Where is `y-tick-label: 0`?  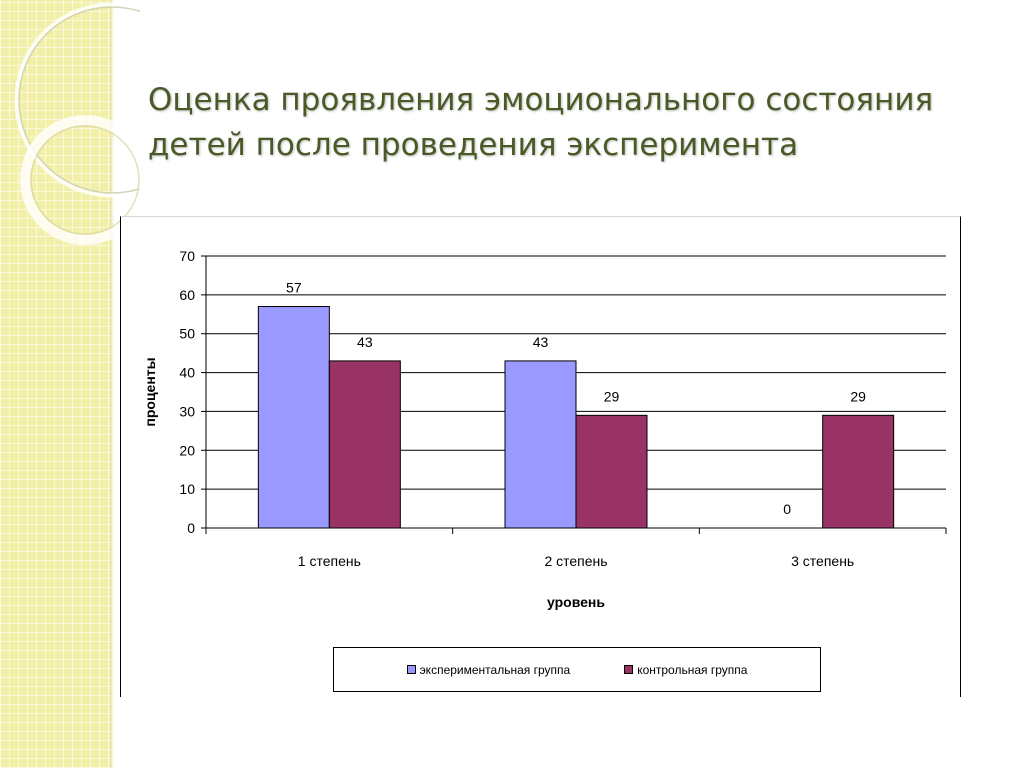 y-tick-label: 0 is located at coordinates (191, 528).